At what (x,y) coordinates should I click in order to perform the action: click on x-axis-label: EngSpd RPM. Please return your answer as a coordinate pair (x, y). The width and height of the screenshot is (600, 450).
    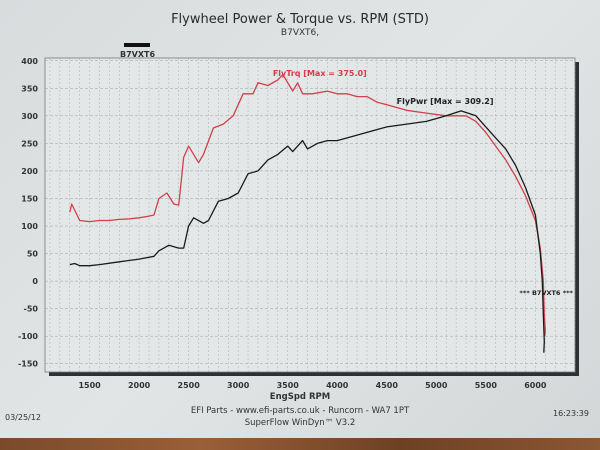
    Looking at the image, I should click on (300, 397).